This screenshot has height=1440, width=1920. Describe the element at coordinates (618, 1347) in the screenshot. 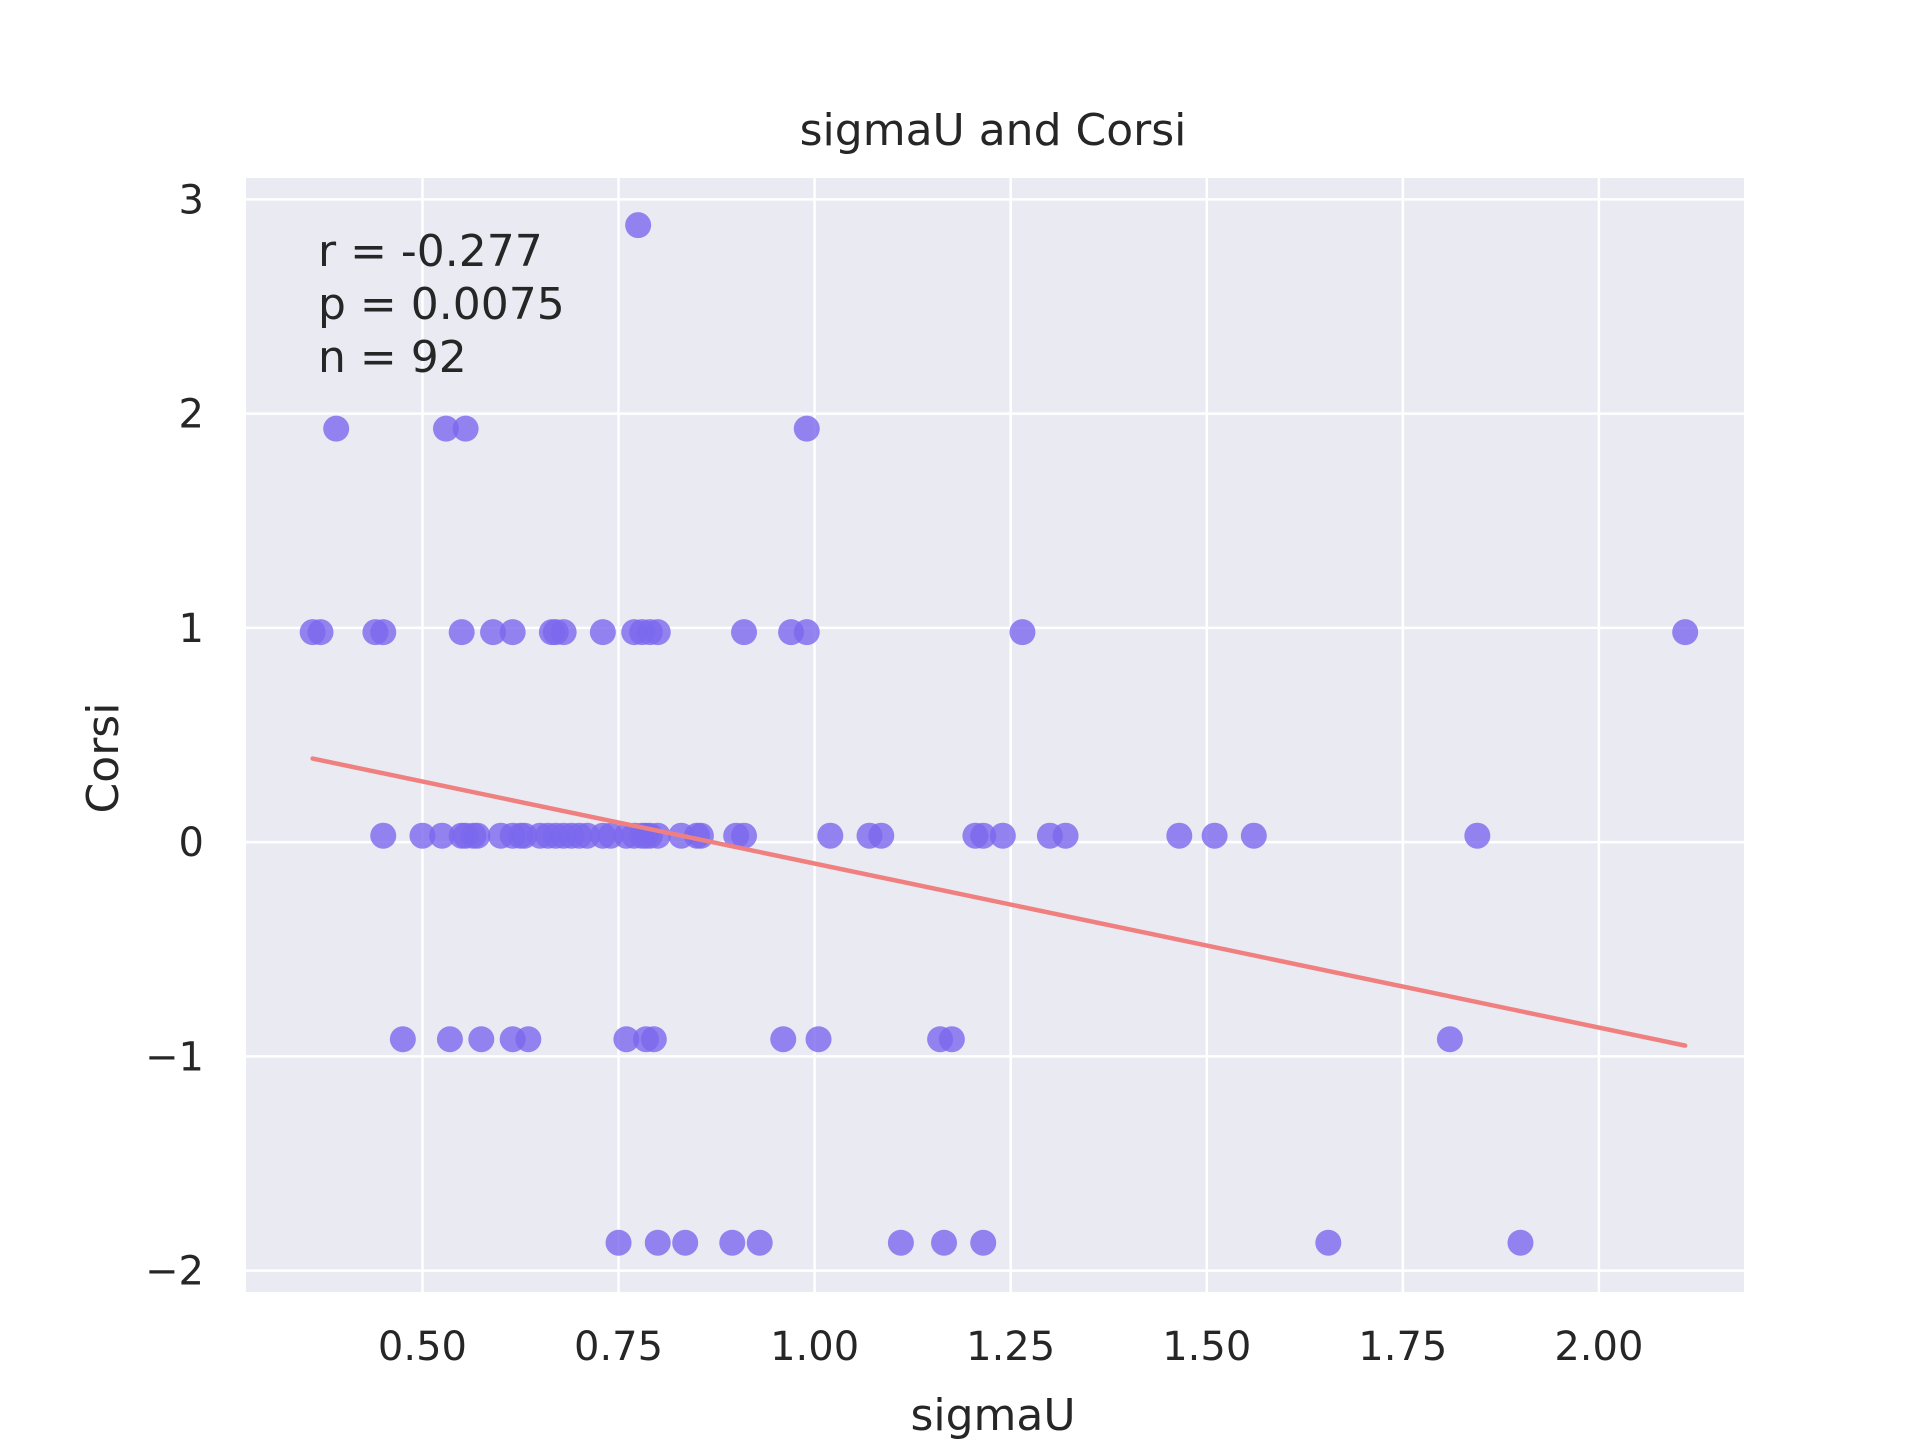

I see `x-tick-label: 0.75` at that location.